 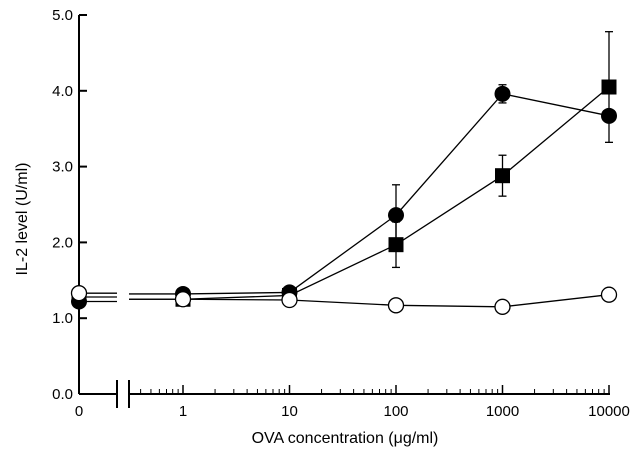 I want to click on x-tick-label: 10000, so click(x=609, y=411).